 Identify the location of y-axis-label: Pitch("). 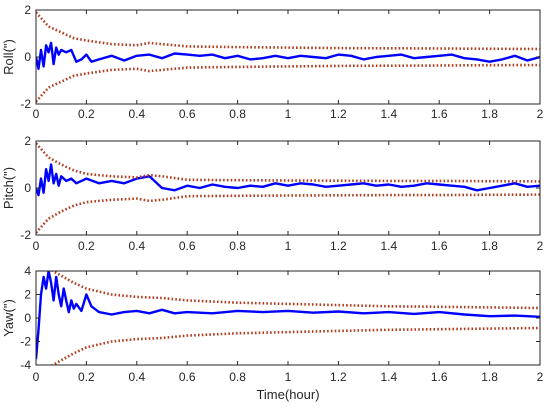
(8, 188).